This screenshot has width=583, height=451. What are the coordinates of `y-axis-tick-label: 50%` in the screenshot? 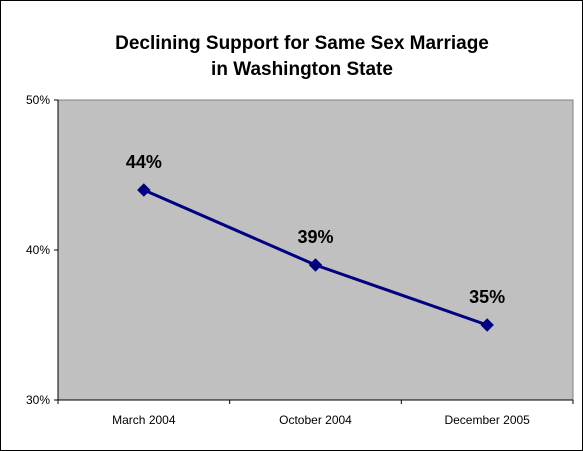 It's located at (38, 100).